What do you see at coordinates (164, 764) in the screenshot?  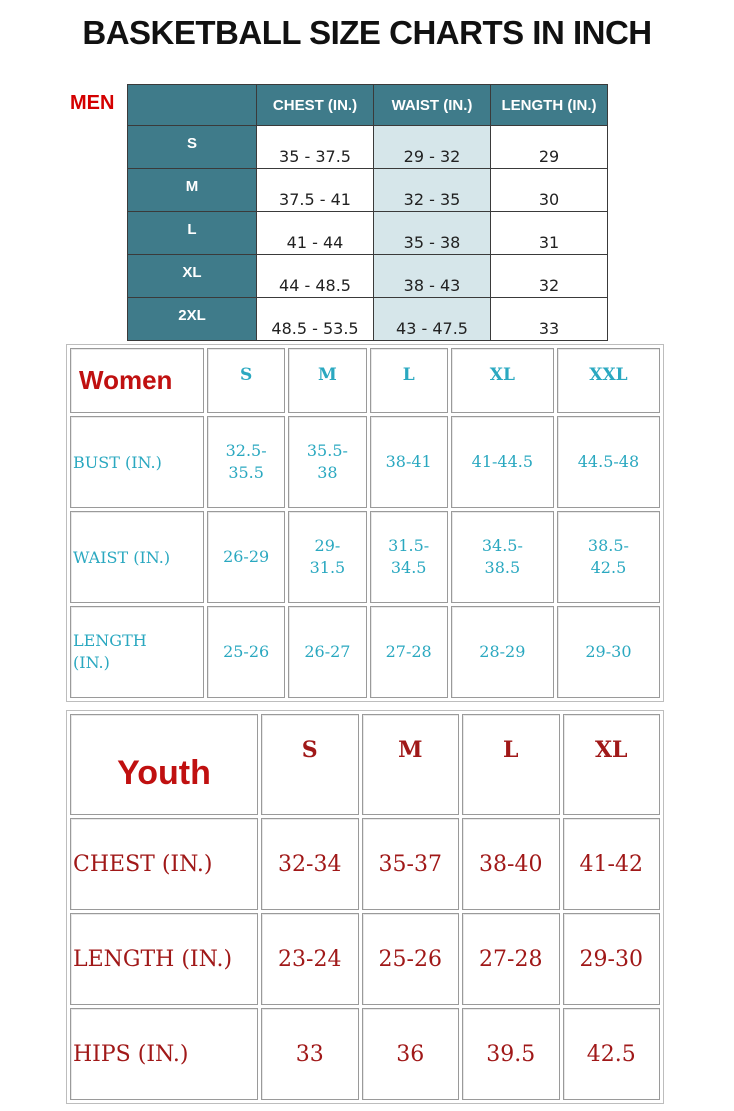 I see `youth-label: Youth` at bounding box center [164, 764].